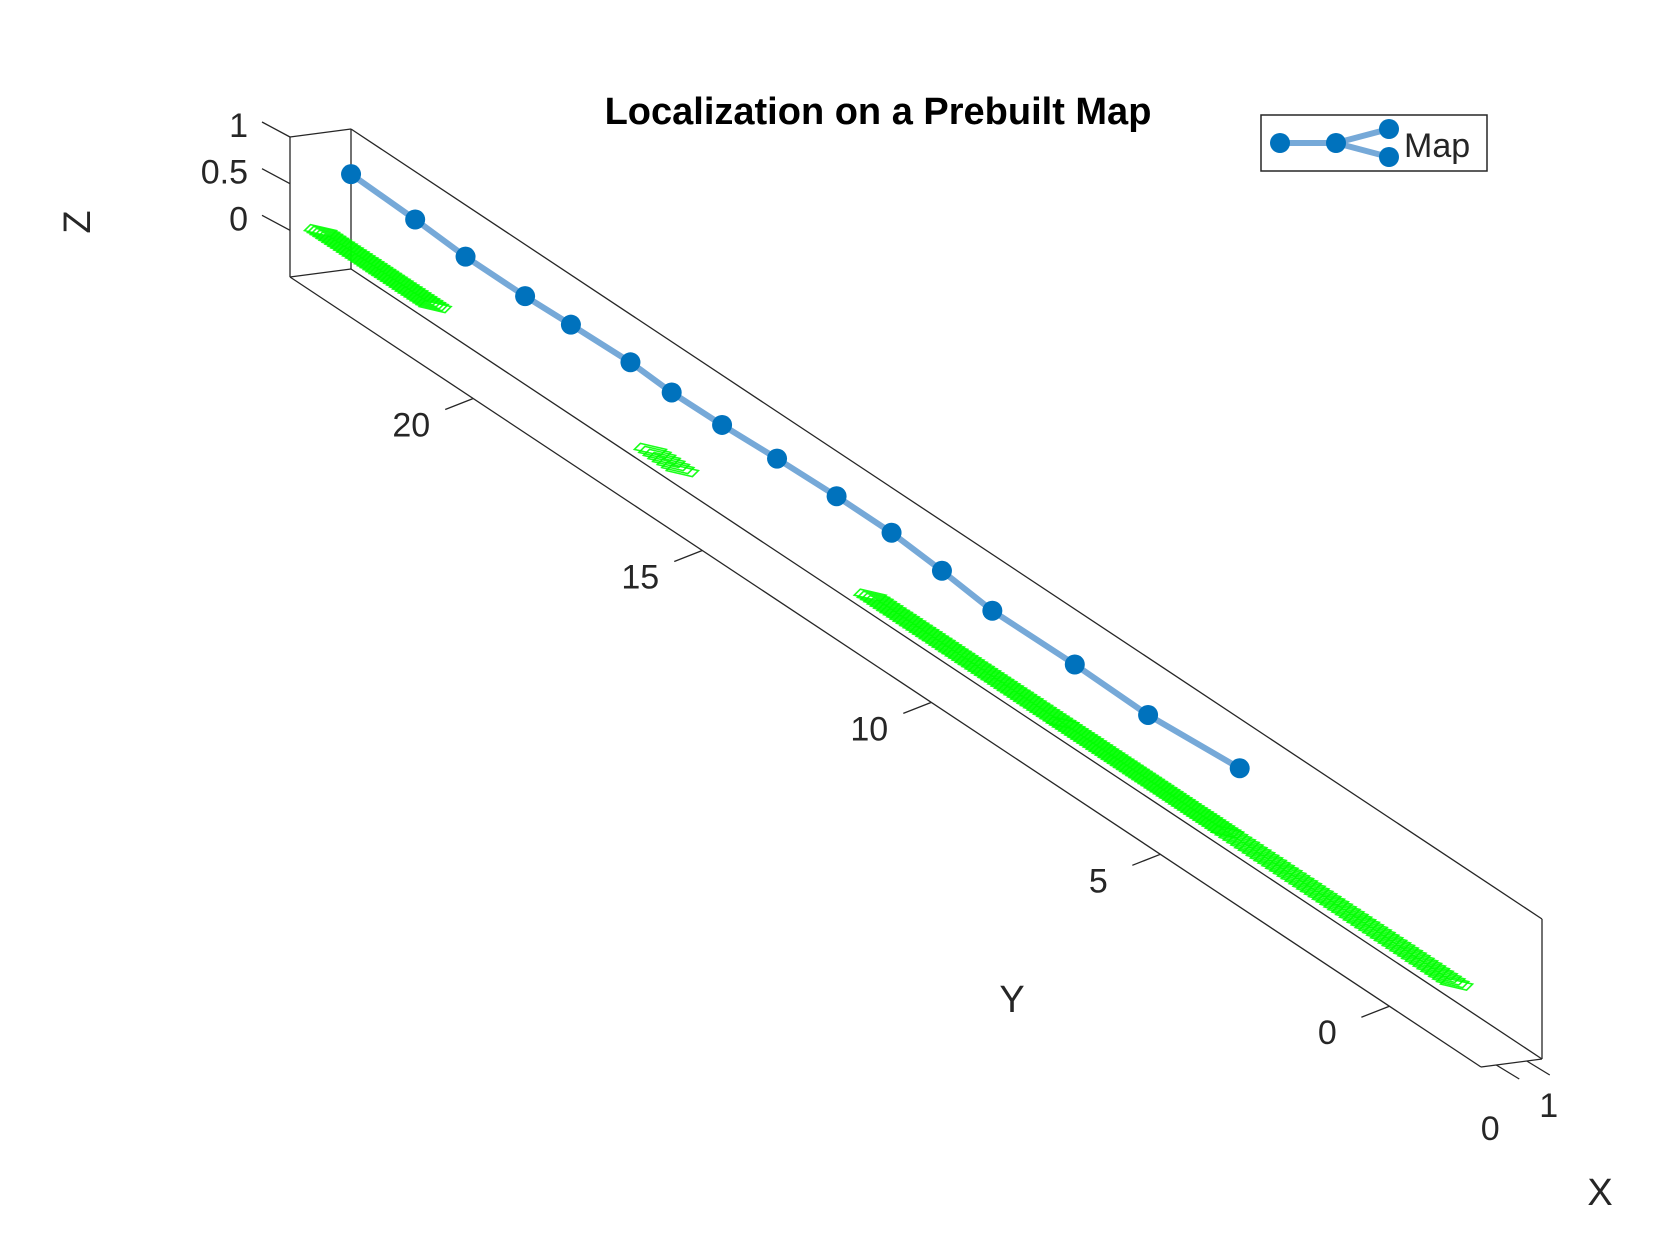 The image size is (1680, 1260). Describe the element at coordinates (1334, 143) in the screenshot. I see `legend-map-icon` at that location.